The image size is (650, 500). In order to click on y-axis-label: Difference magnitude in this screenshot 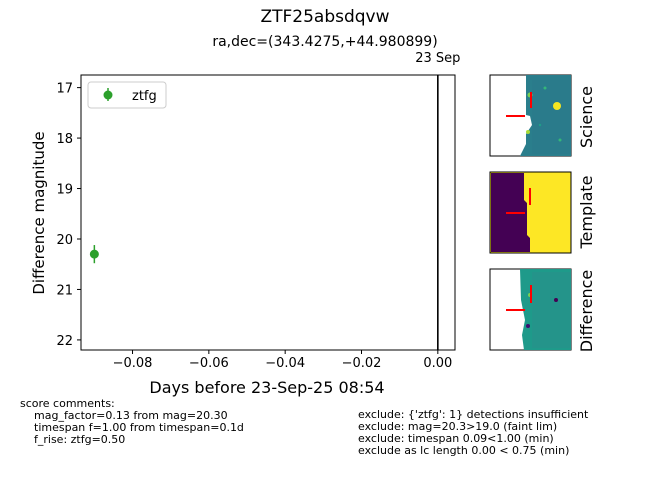, I will do `click(39, 212)`.